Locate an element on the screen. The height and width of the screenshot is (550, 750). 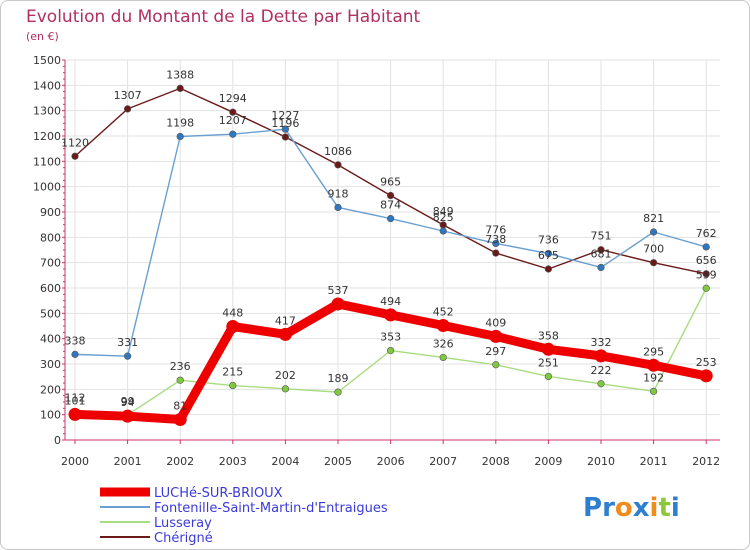
legend-label: LUCHé-SUR-BRIOUX is located at coordinates (218, 493).